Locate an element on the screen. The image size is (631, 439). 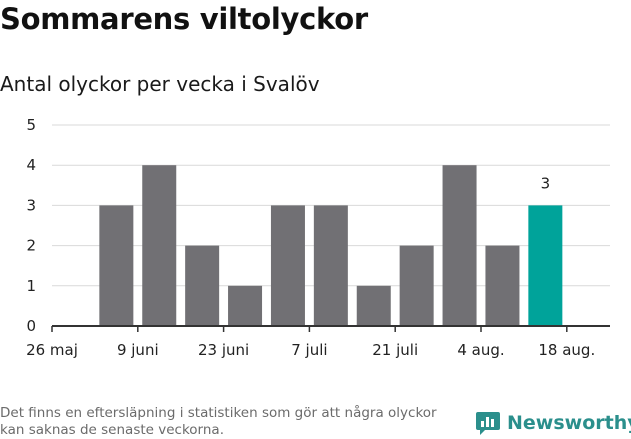
bar-11-aug is located at coordinates (545, 265).